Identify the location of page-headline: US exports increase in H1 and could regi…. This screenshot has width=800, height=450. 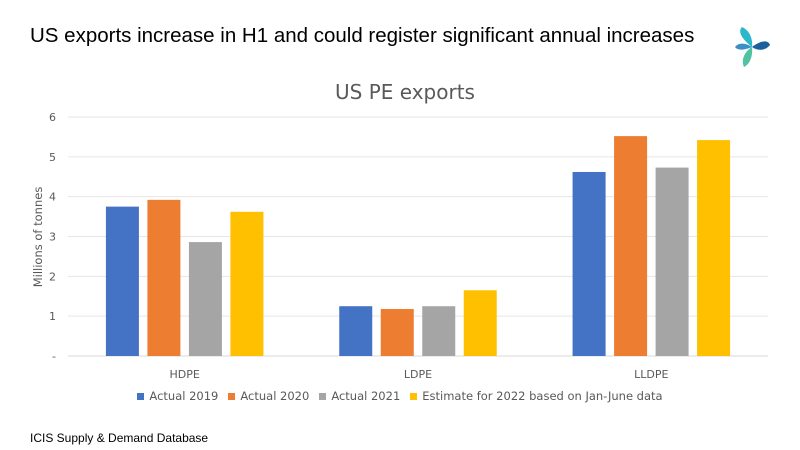
(362, 35).